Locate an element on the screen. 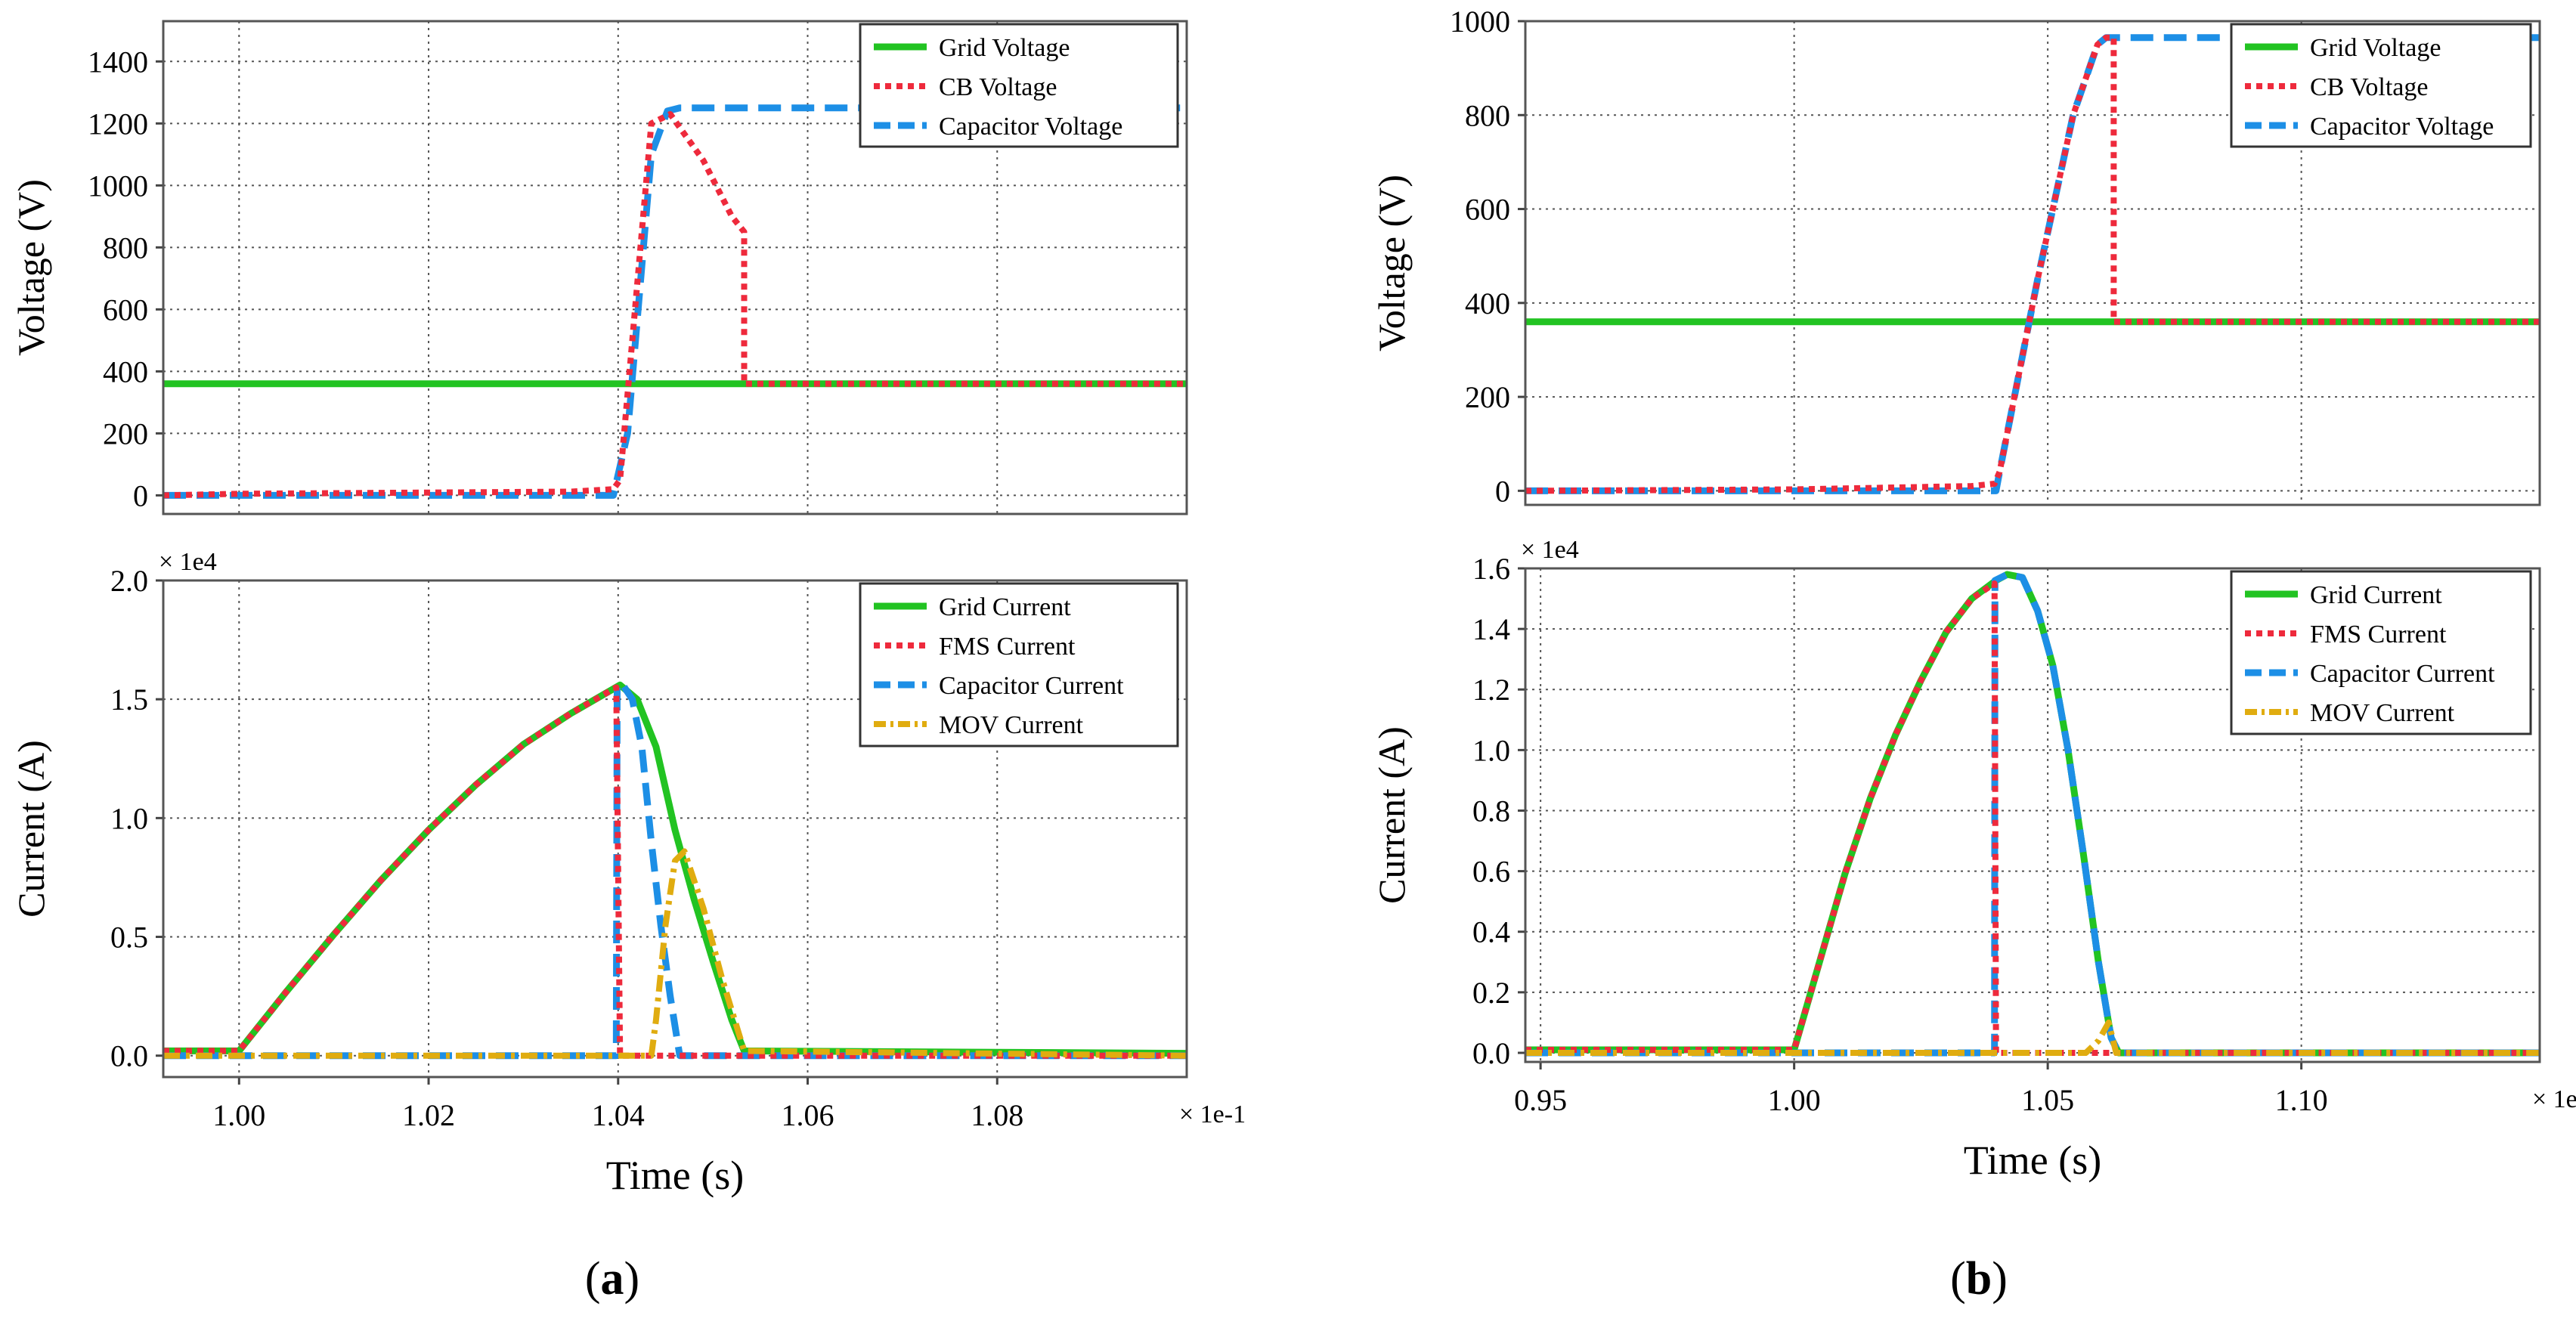 This screenshot has width=2576, height=1331. b_current-xtick-label-0: 0.95 is located at coordinates (1540, 1100).